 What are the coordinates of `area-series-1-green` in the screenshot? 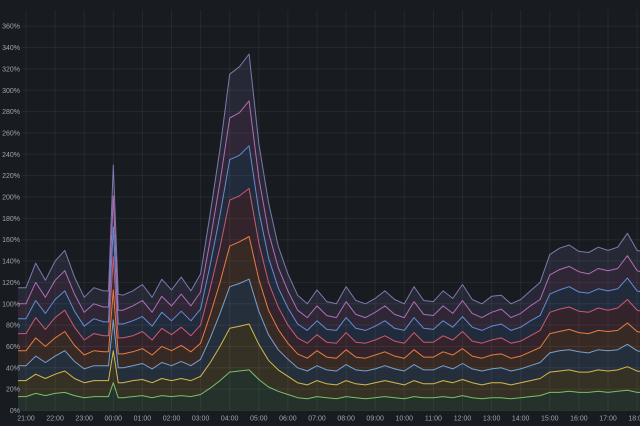 It's located at (329, 390).